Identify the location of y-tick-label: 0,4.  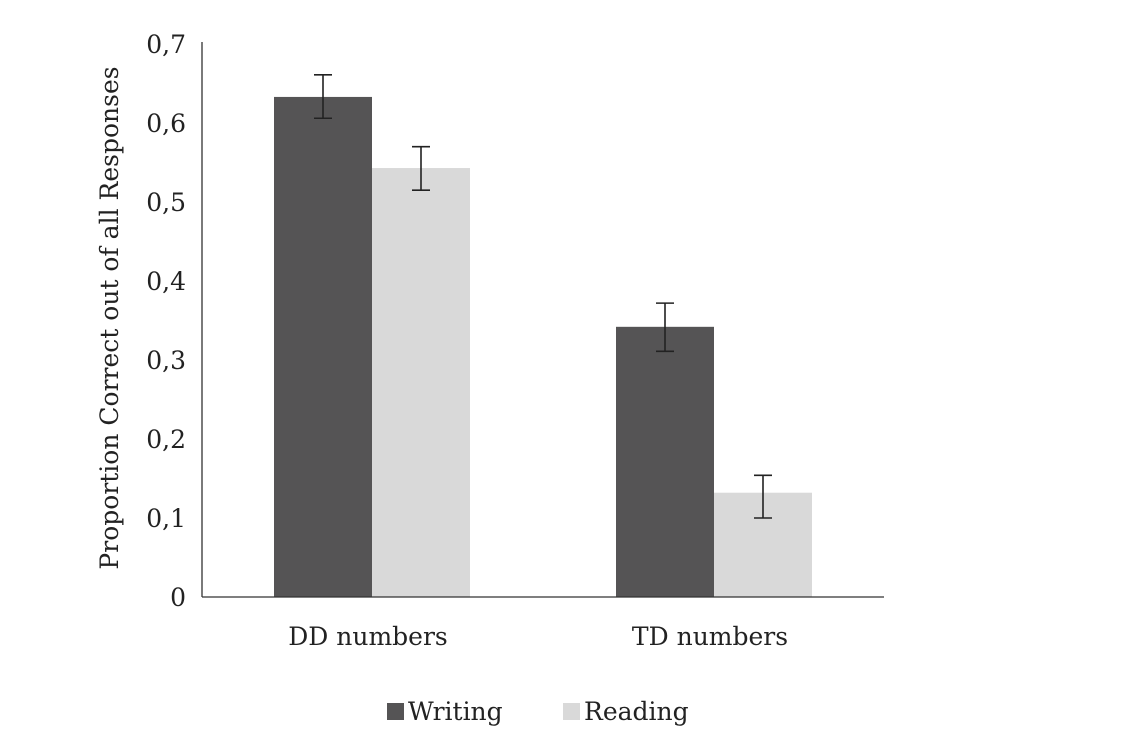
(166, 281).